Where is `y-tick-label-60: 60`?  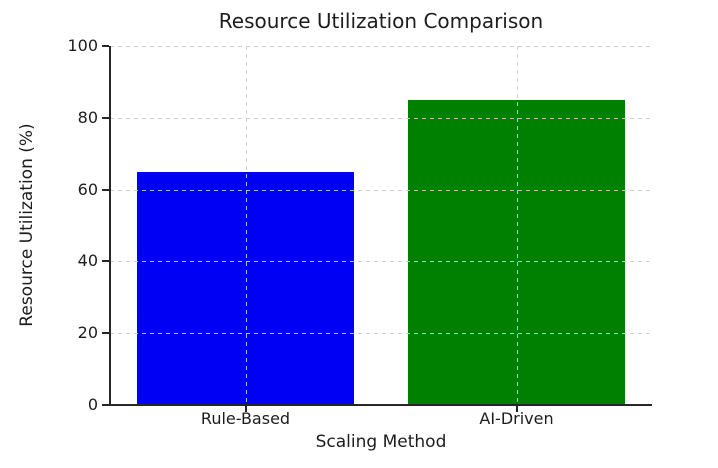 y-tick-label-60: 60 is located at coordinates (87, 189).